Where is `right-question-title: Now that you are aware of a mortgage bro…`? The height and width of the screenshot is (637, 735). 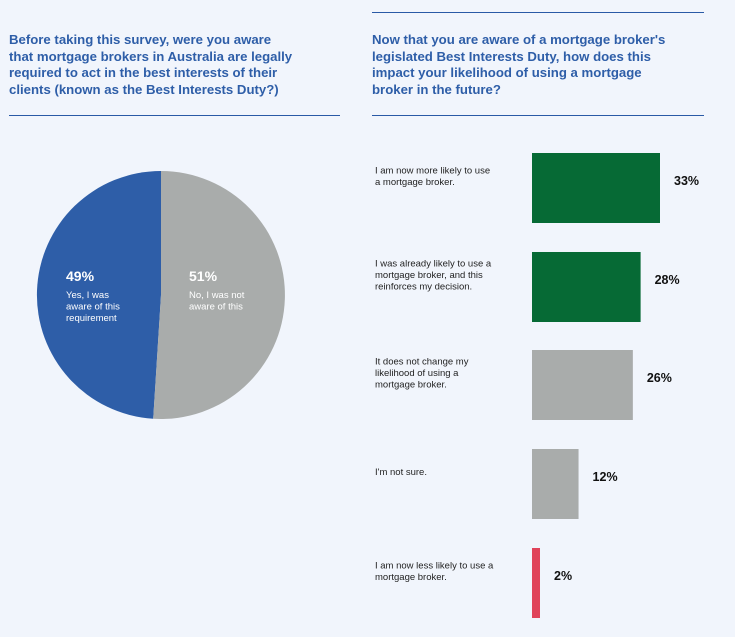 right-question-title: Now that you are aware of a mortgage bro… is located at coordinates (544, 65).